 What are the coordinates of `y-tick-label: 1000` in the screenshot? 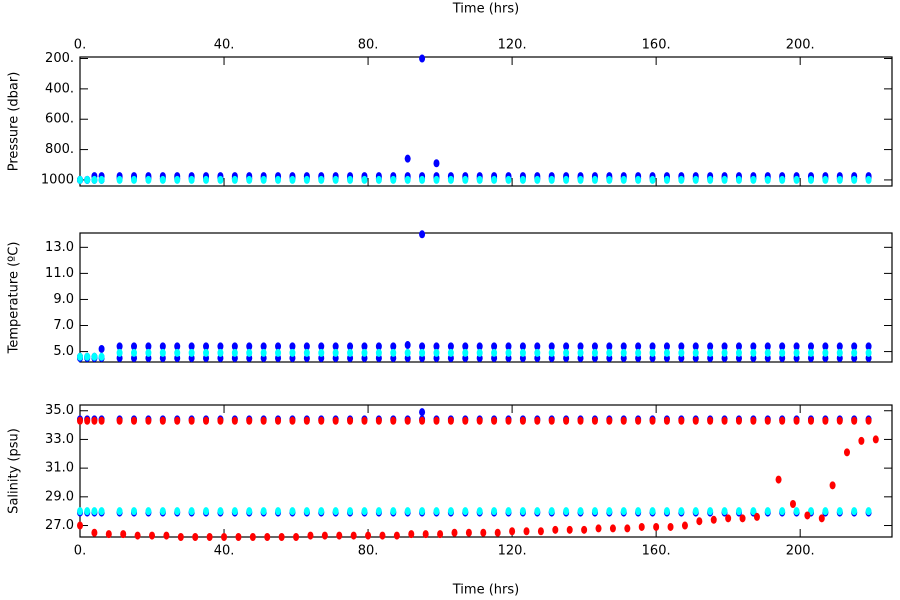 It's located at (57, 179).